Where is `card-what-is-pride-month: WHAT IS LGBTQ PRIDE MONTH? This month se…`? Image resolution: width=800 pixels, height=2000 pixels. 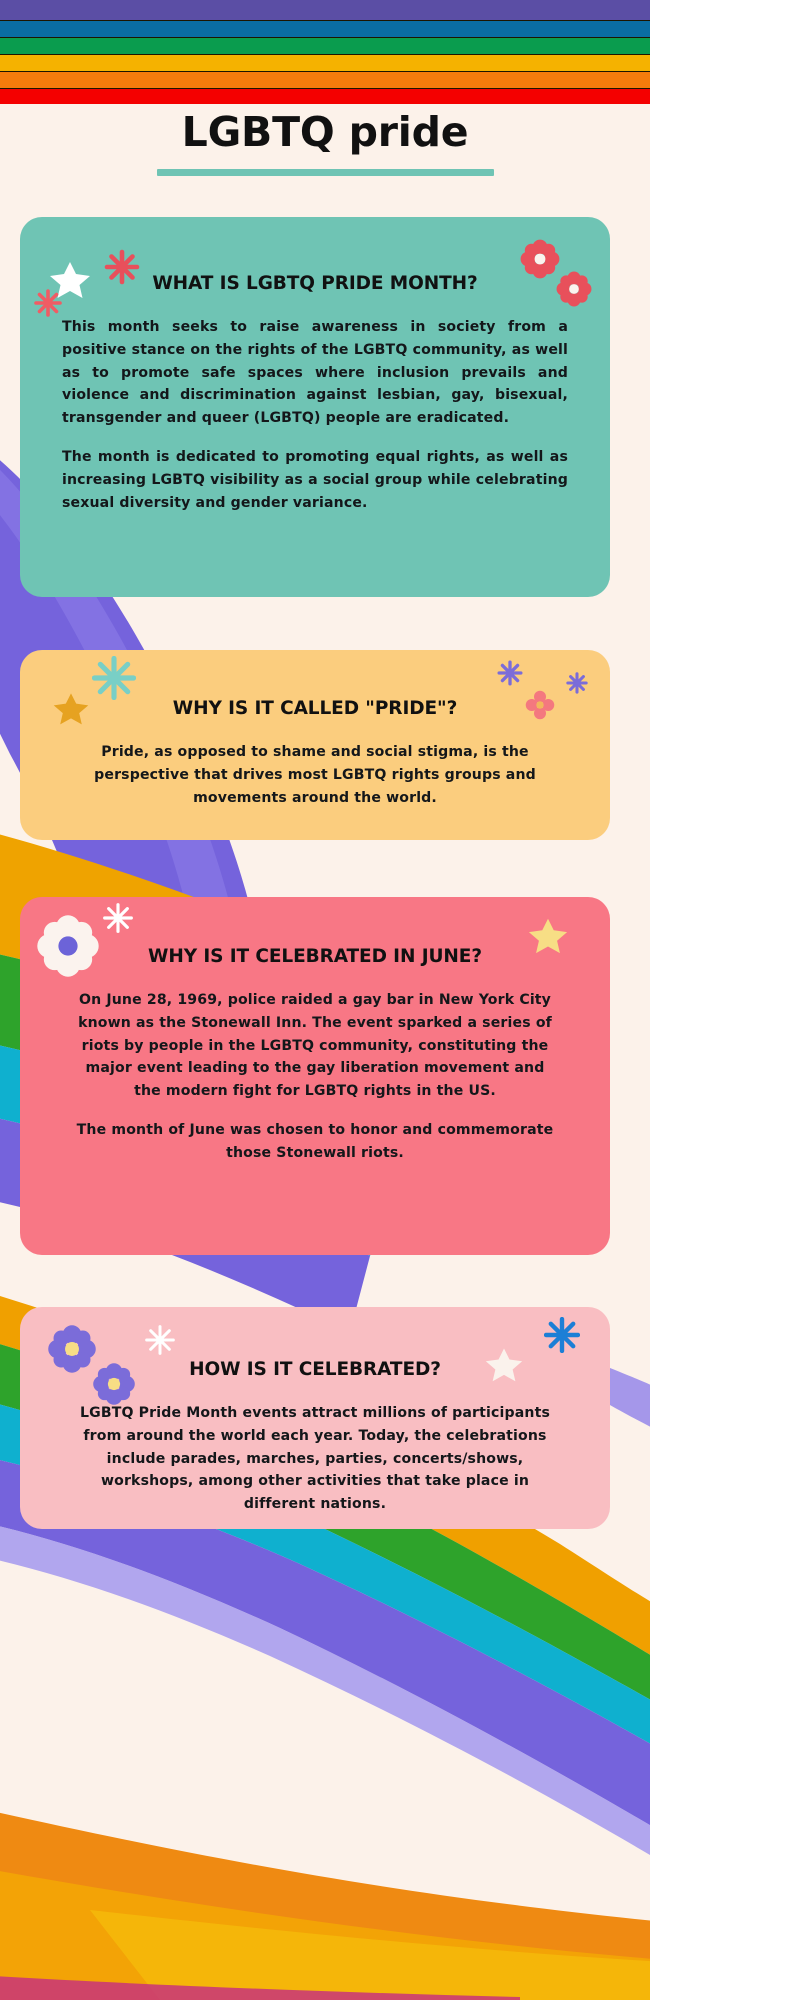
card-what-is-pride-month: WHAT IS LGBTQ PRIDE MONTH? This month se… is located at coordinates (315, 407).